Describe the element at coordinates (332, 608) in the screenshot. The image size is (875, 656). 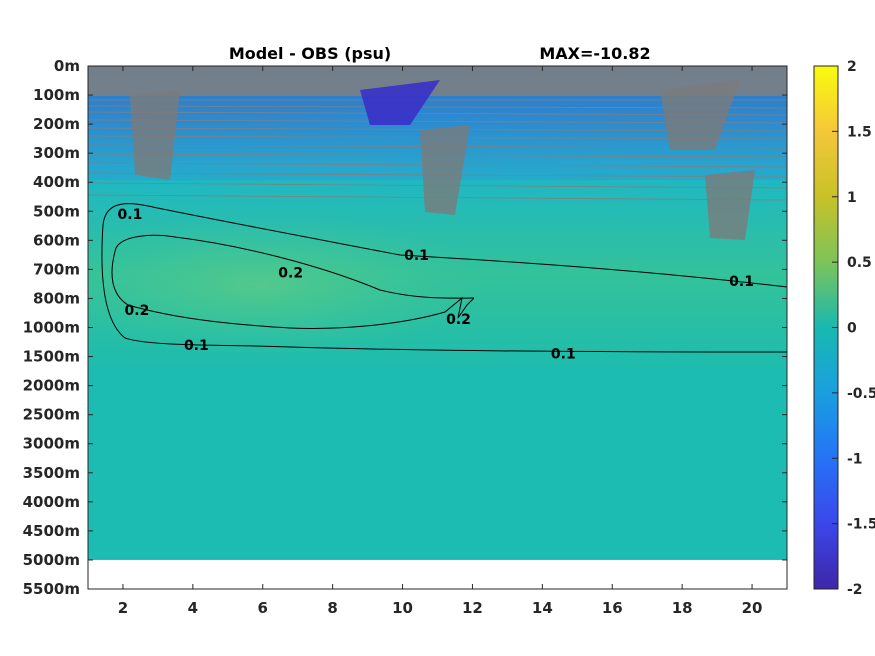
I see `x-tick-label: 8` at that location.